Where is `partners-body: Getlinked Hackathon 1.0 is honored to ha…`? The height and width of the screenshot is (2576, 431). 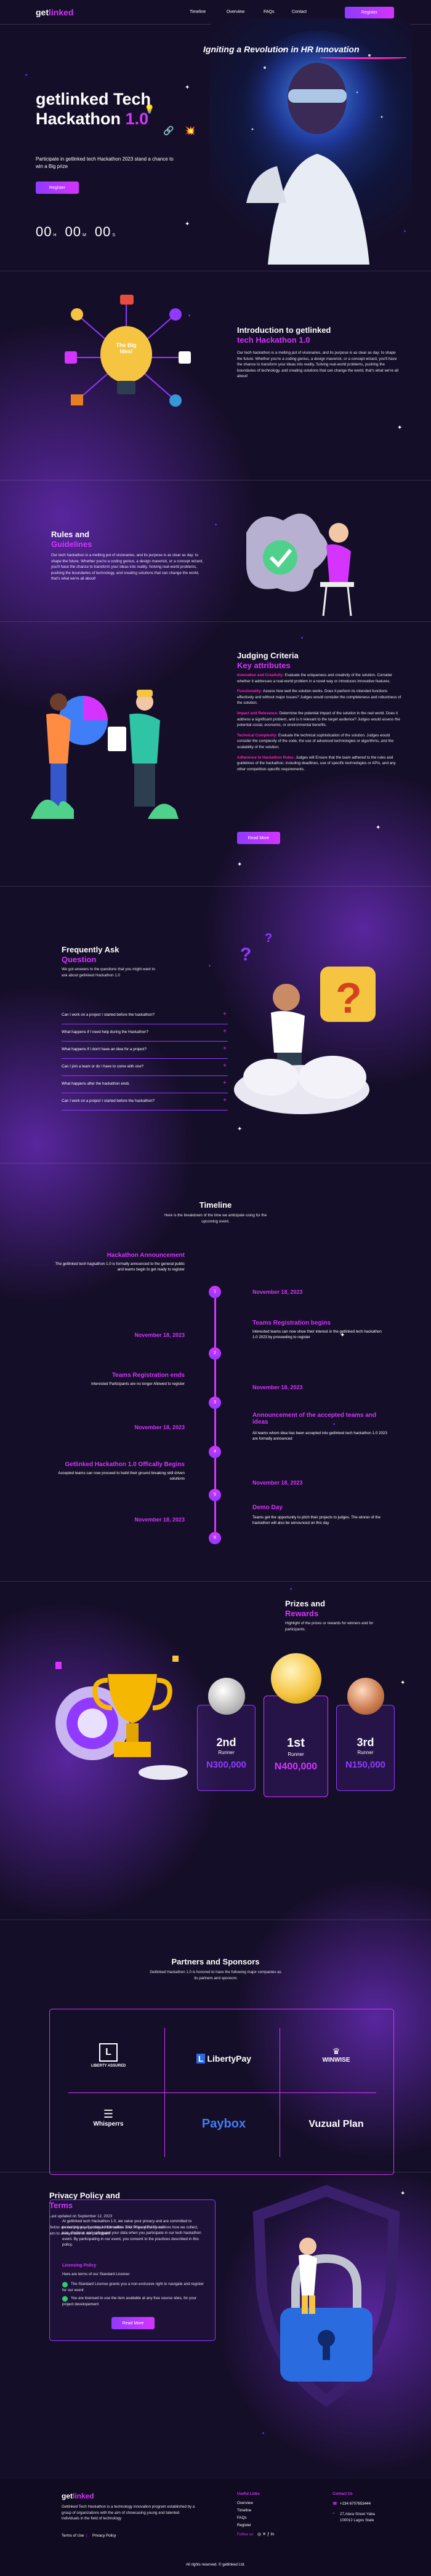 partners-body: Getlinked Hackathon 1.0 is honored to ha… is located at coordinates (216, 1975).